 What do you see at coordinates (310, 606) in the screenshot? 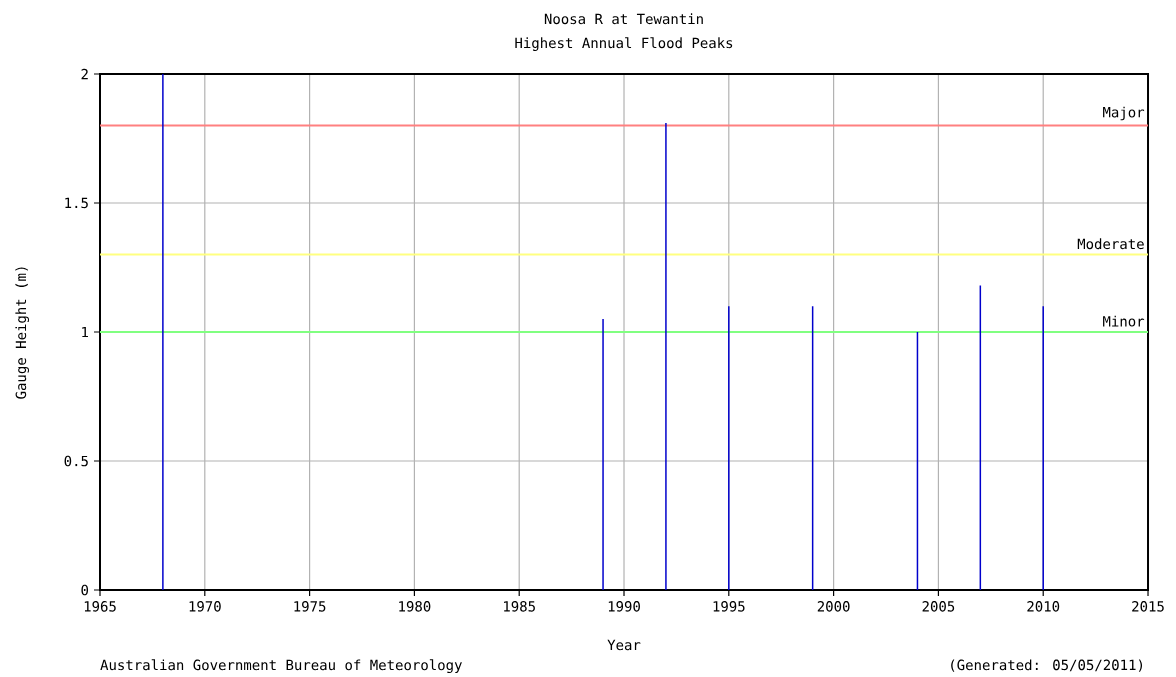
I see `x-tick-label: 1975` at bounding box center [310, 606].